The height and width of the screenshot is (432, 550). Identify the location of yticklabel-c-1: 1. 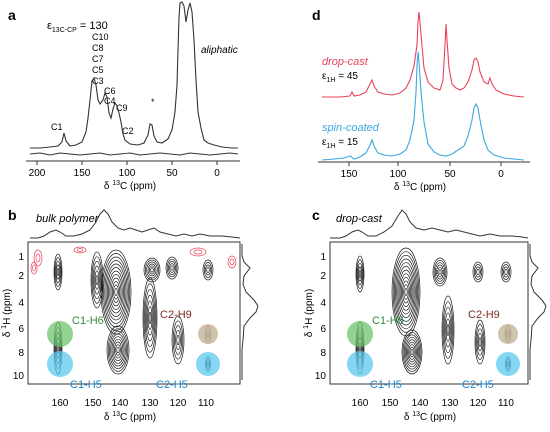
(323, 257).